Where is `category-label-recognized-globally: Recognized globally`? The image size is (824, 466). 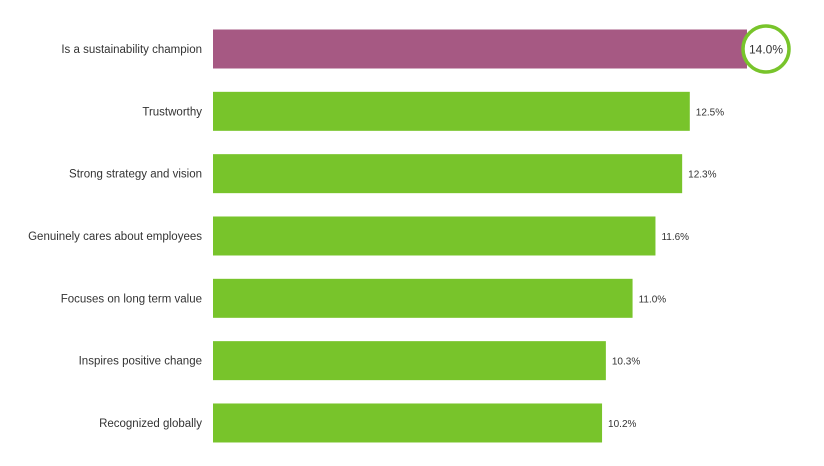
category-label-recognized-globally: Recognized globally is located at coordinates (150, 424).